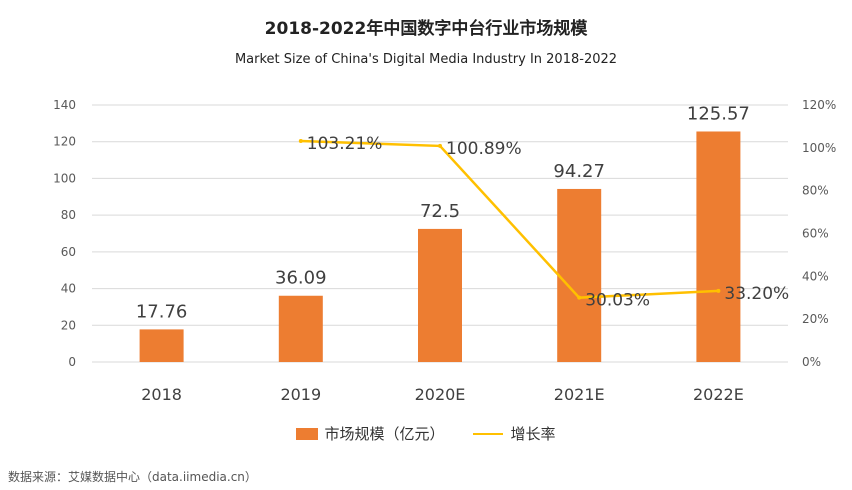 The width and height of the screenshot is (852, 490). What do you see at coordinates (815, 276) in the screenshot?
I see `y-right-tick-label: 40%` at bounding box center [815, 276].